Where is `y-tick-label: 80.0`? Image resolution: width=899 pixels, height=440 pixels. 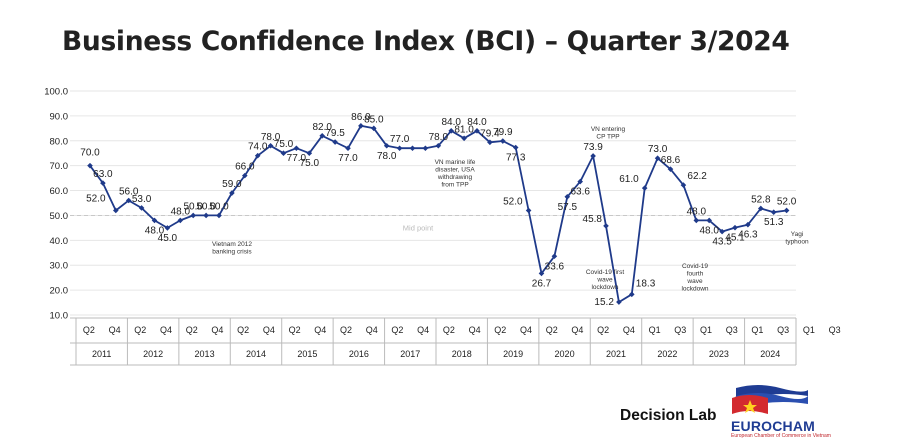
y-tick-label: 80.0 is located at coordinates (59, 141).